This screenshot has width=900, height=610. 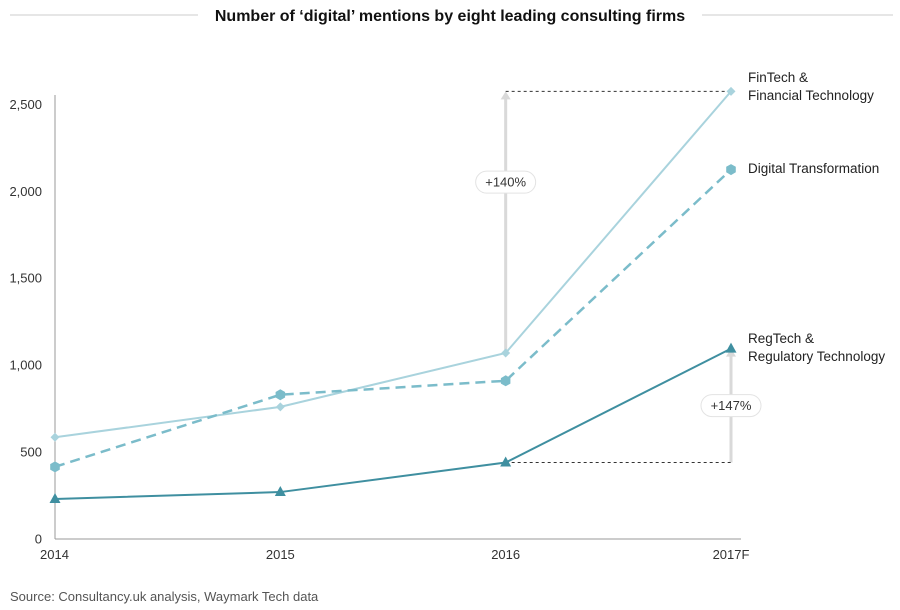 What do you see at coordinates (505, 95) in the screenshot?
I see `callout-arrowhead` at bounding box center [505, 95].